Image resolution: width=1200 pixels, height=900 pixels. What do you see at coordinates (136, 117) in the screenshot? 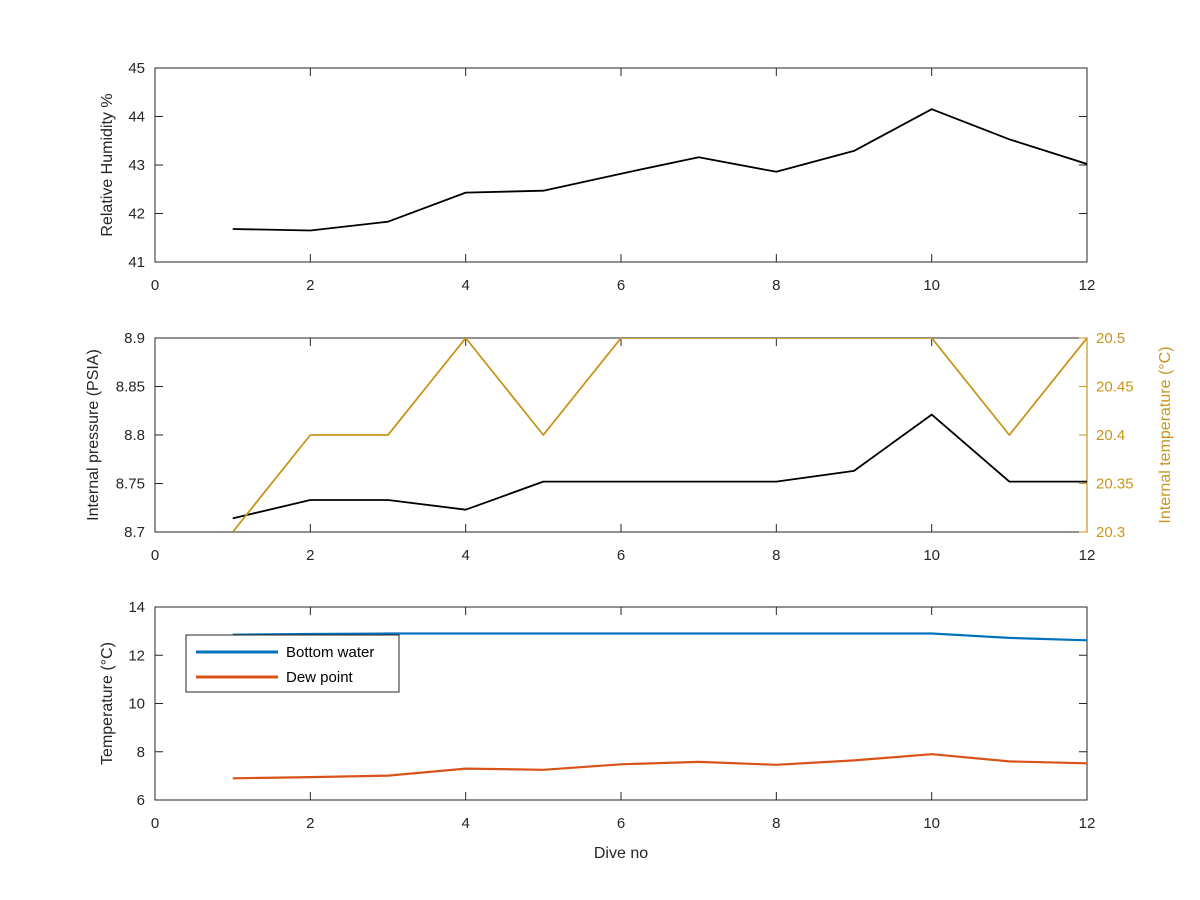
I see `y-tick-label: 44` at bounding box center [136, 117].